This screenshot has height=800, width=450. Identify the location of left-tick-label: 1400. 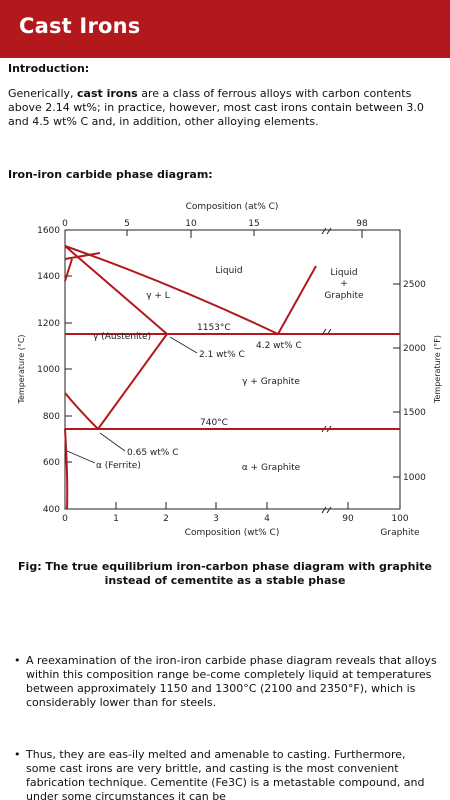
(48, 277).